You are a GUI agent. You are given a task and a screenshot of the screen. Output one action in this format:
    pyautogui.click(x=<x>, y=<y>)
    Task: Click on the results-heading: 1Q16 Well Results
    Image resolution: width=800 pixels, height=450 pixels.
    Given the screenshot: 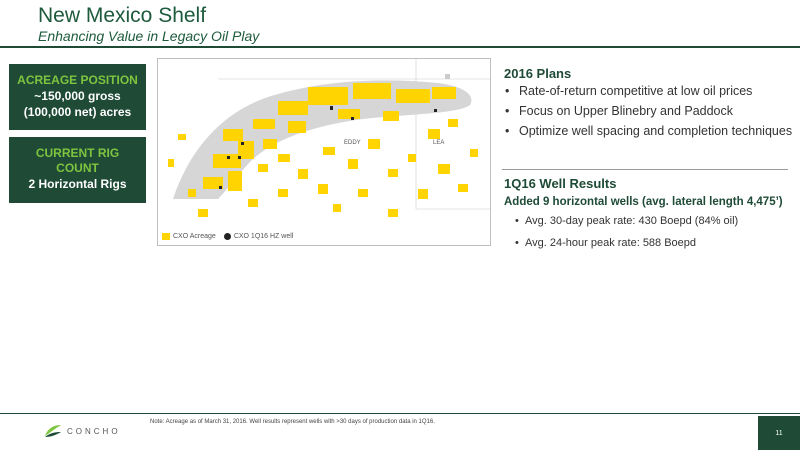 What is the action you would take?
    pyautogui.click(x=560, y=183)
    